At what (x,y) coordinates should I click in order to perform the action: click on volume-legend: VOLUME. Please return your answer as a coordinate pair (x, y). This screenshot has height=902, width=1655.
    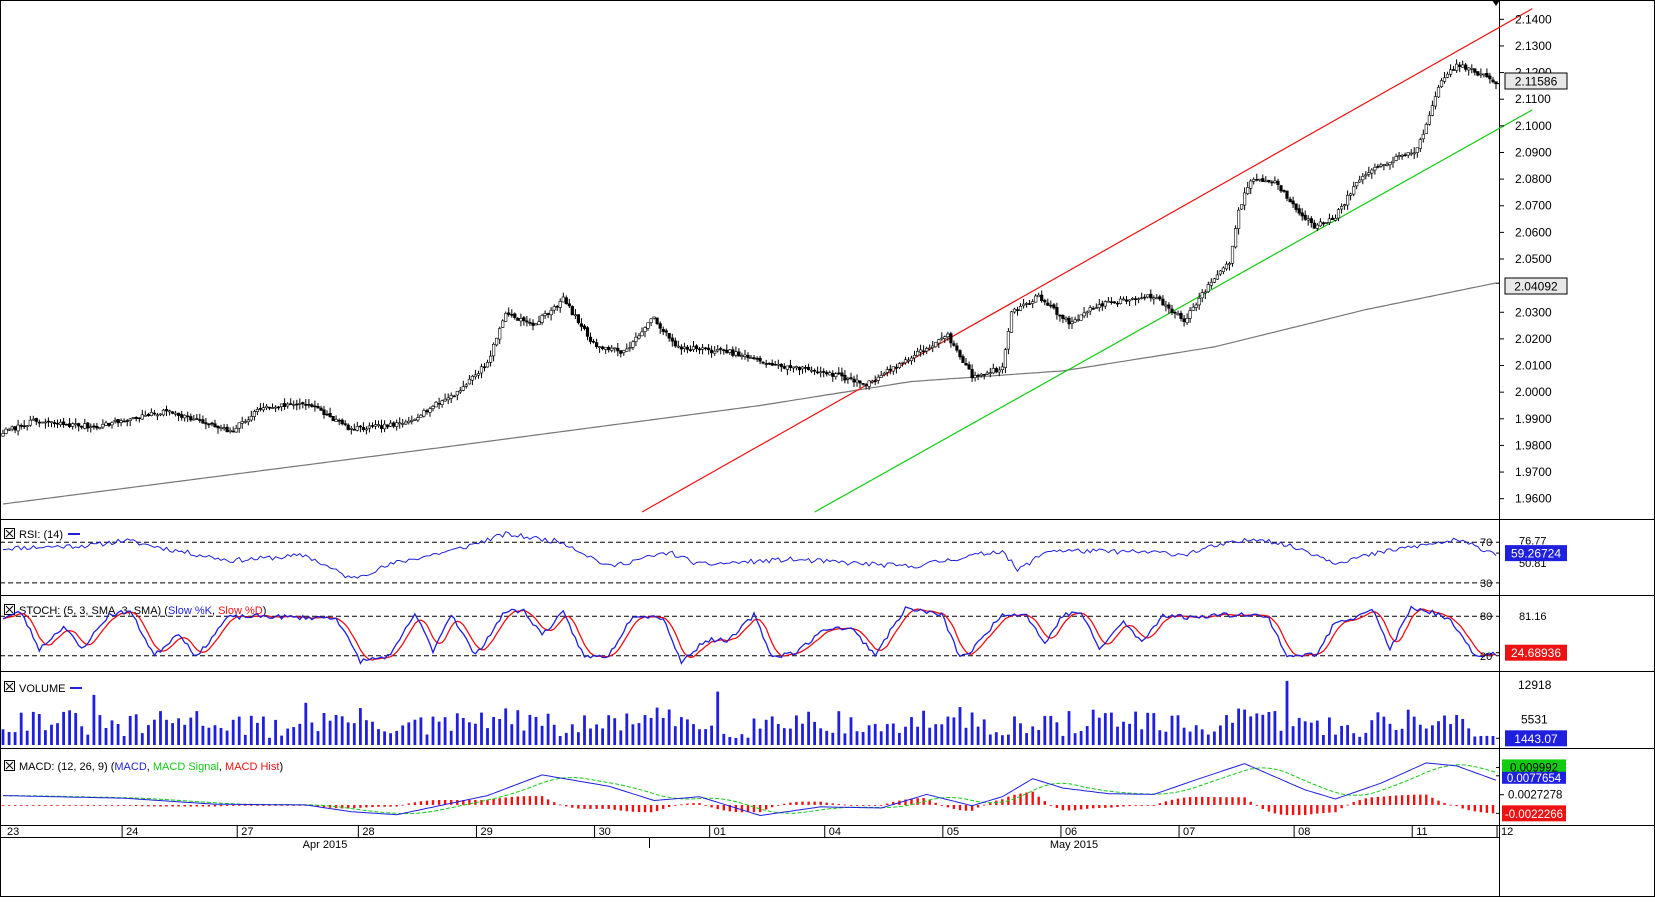
    Looking at the image, I should click on (43, 688).